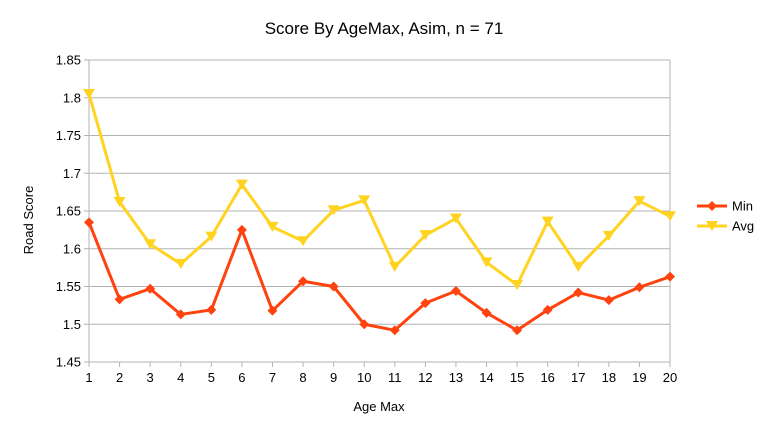  Describe the element at coordinates (241, 377) in the screenshot. I see `x-tick-label: 6` at that location.